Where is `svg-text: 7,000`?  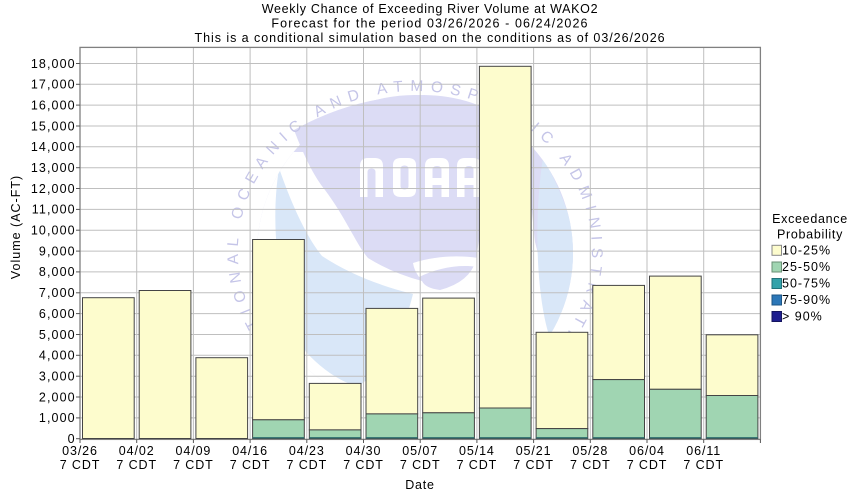
svg-text: 7,000 is located at coordinates (57, 293).